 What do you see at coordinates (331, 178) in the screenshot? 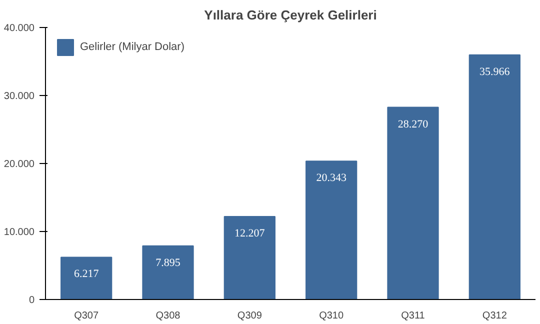
I see `data-label: 20.343` at bounding box center [331, 178].